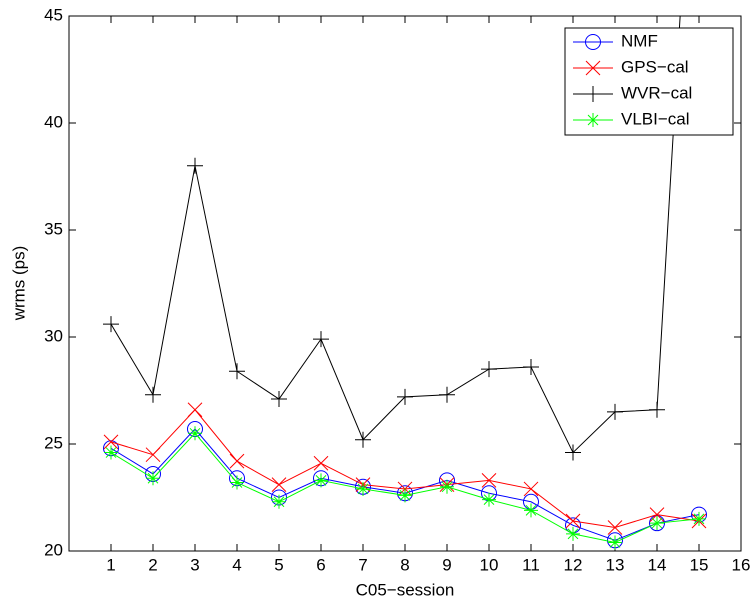  What do you see at coordinates (152, 564) in the screenshot?
I see `x-tick-label: 2` at bounding box center [152, 564].